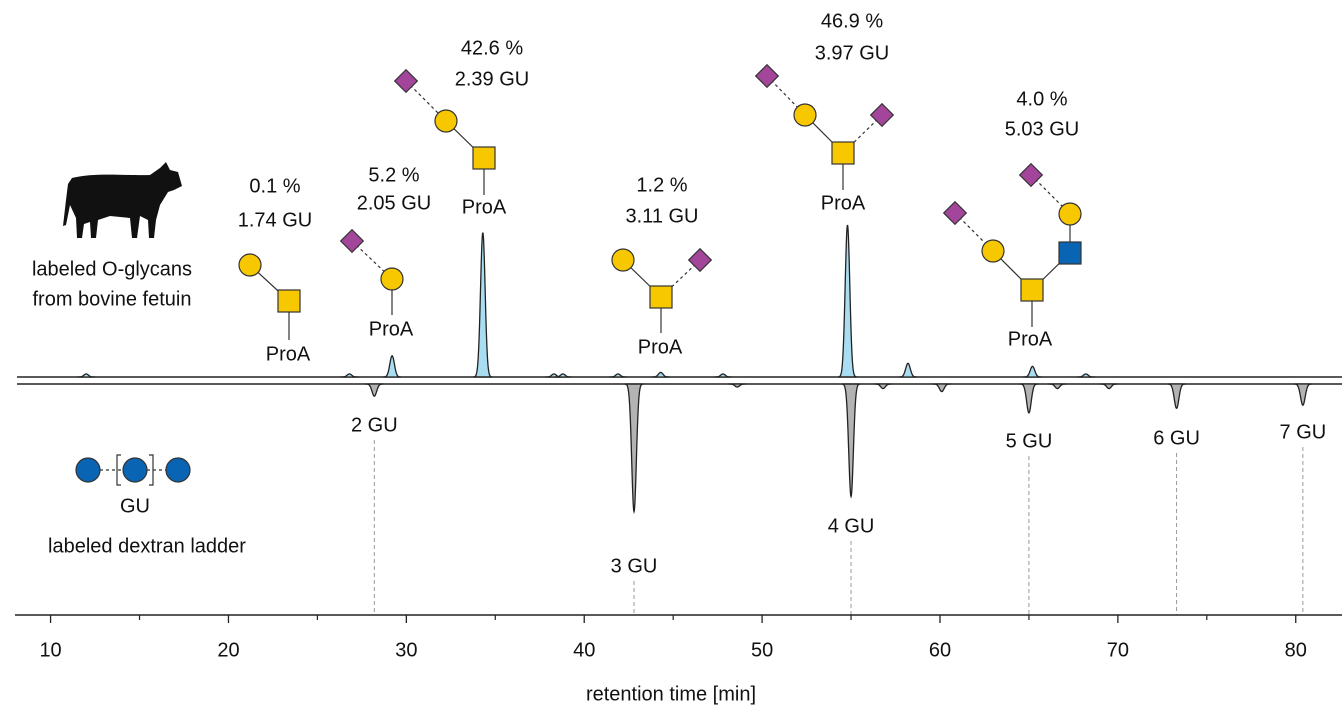 This screenshot has height=710, width=1342. What do you see at coordinates (50, 650) in the screenshot?
I see `x-tick-label: 10` at bounding box center [50, 650].